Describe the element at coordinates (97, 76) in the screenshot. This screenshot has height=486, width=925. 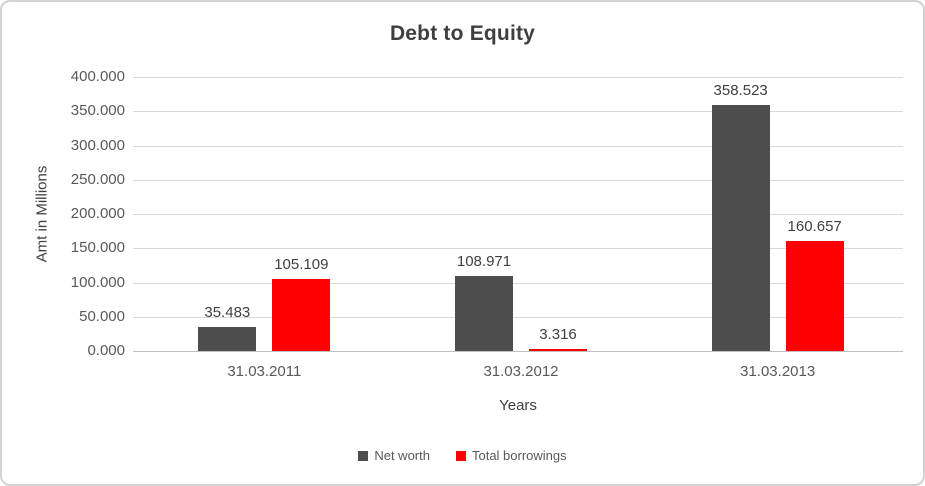
I see `y-tick-label: 400.000` at that location.